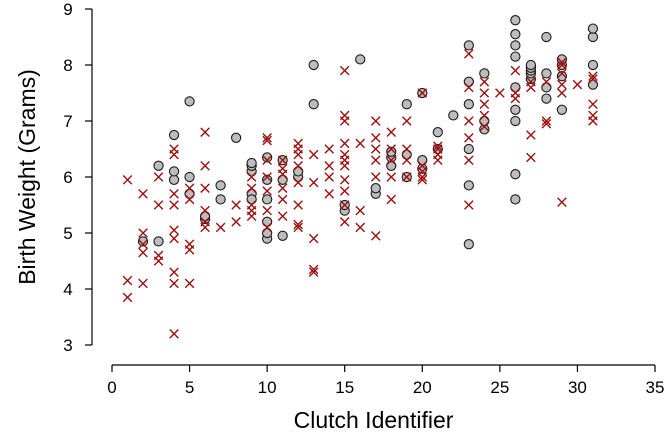  What do you see at coordinates (374, 420) in the screenshot?
I see `x-axis-title: Clutch Identifier` at bounding box center [374, 420].